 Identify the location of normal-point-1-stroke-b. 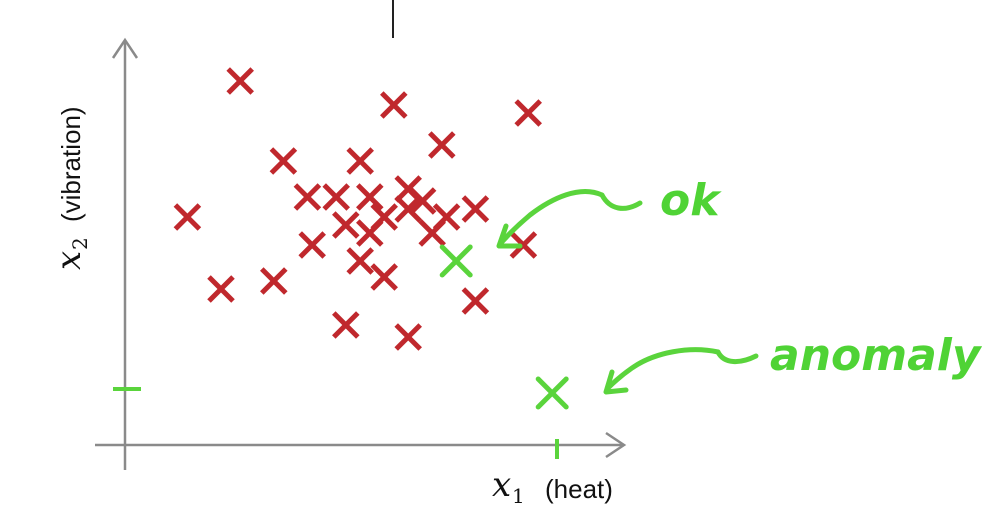
(394, 105).